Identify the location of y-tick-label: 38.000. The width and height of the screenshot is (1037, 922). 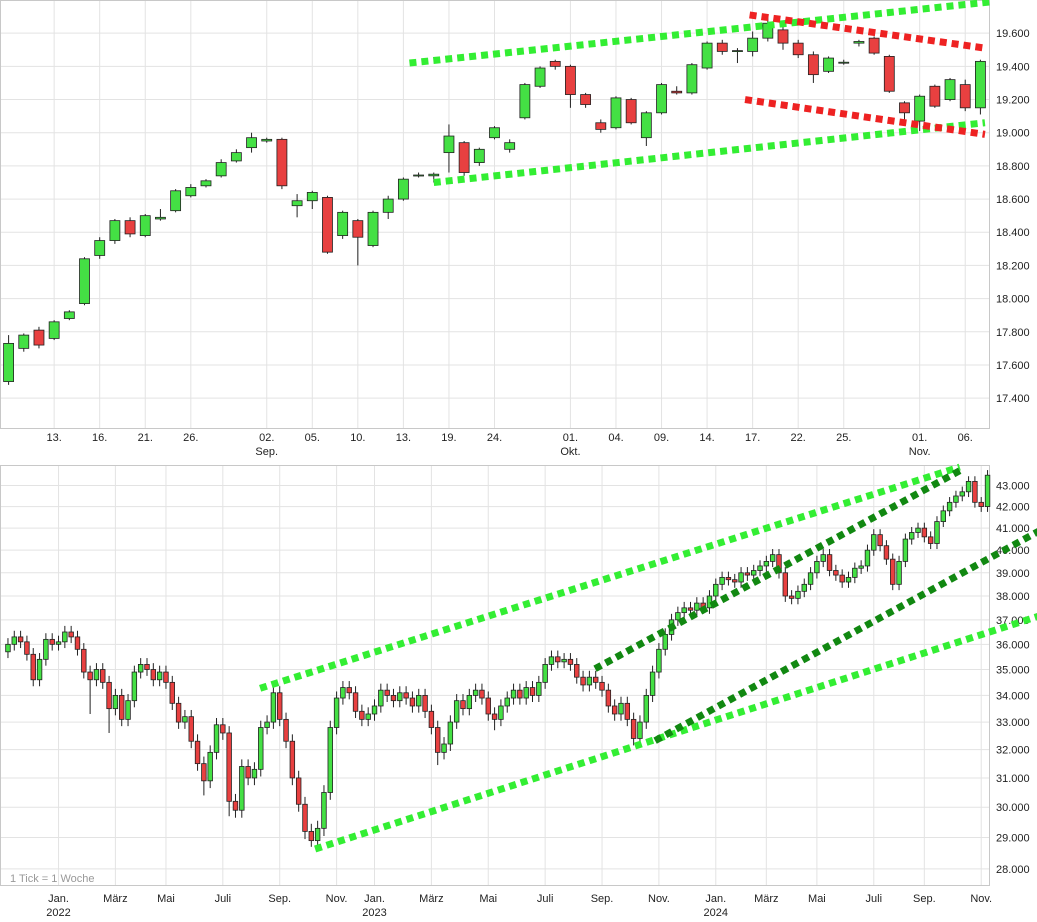
(1013, 597).